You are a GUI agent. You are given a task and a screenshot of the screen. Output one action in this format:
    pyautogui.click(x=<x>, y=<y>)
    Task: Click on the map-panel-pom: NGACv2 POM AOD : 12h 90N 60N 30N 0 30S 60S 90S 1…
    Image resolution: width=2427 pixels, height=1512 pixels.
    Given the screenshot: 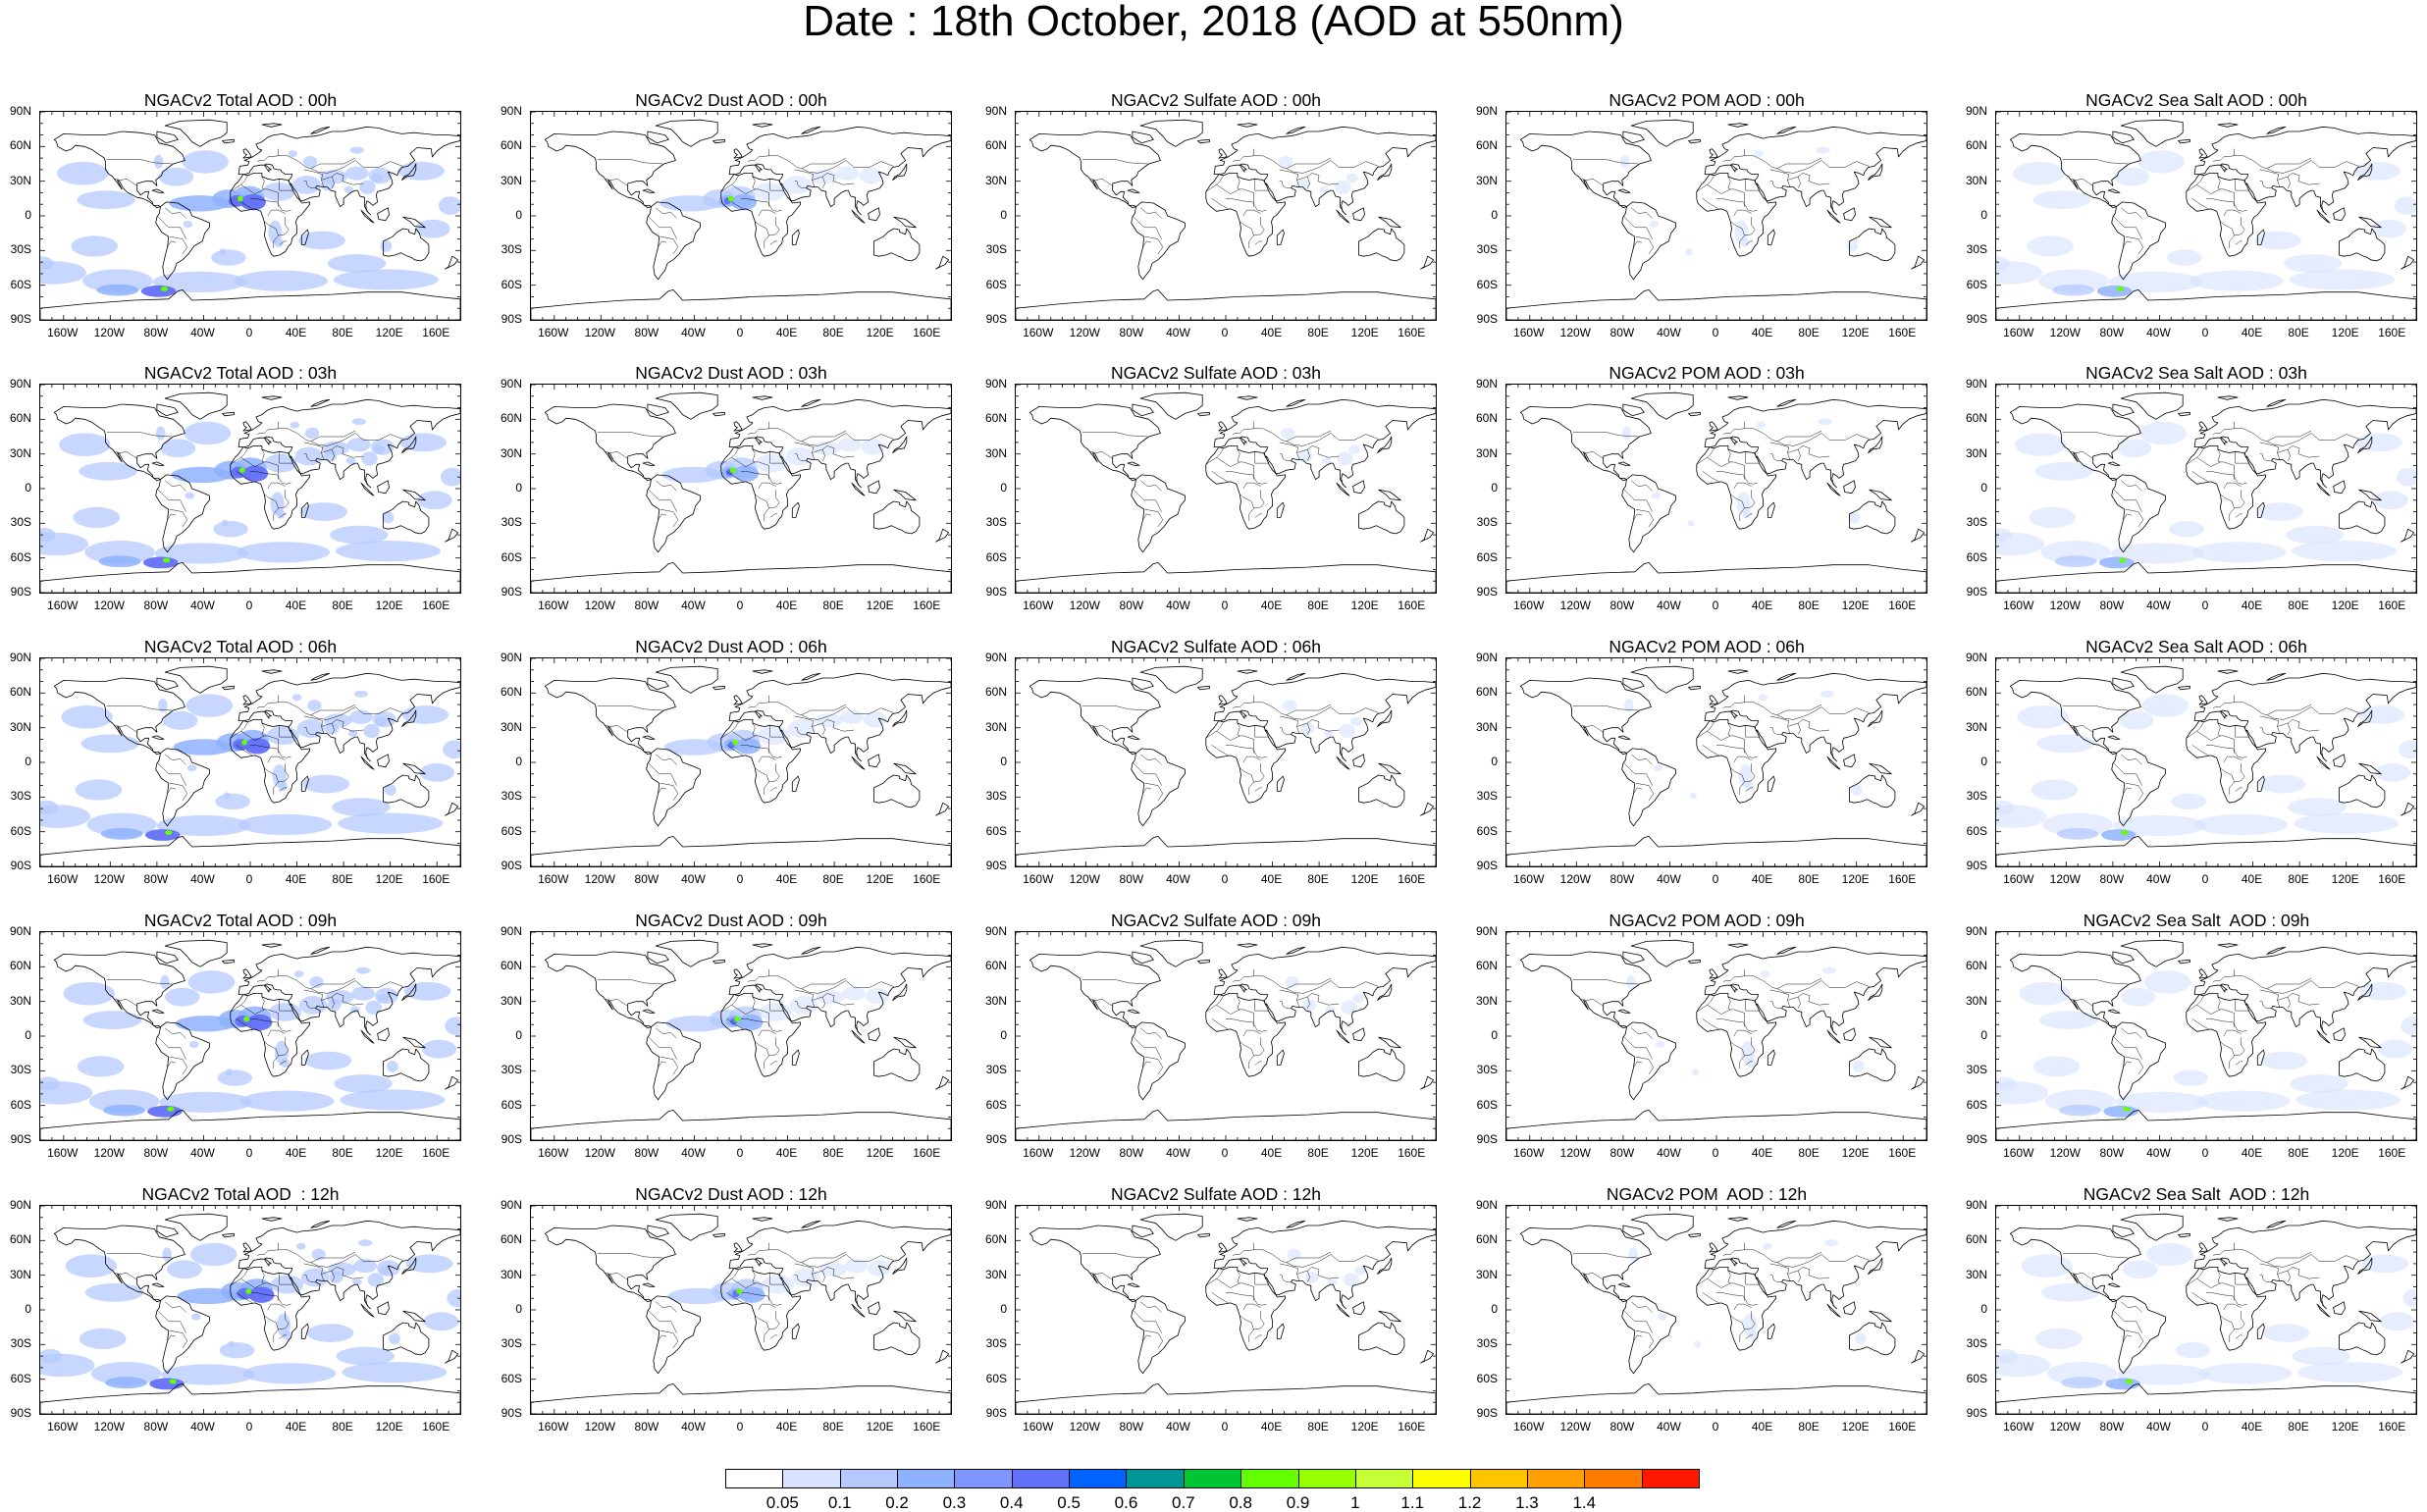 What is the action you would take?
    pyautogui.click(x=1706, y=1317)
    